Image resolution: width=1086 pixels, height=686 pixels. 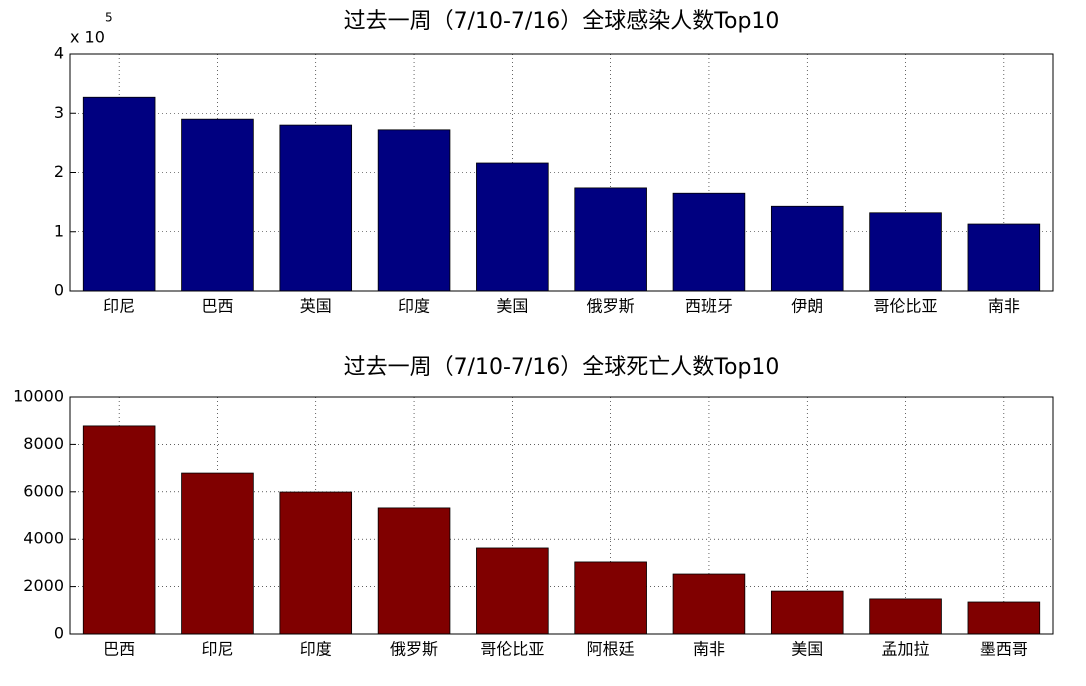 What do you see at coordinates (807, 306) in the screenshot?
I see `x-tick-label: 伊朗` at bounding box center [807, 306].